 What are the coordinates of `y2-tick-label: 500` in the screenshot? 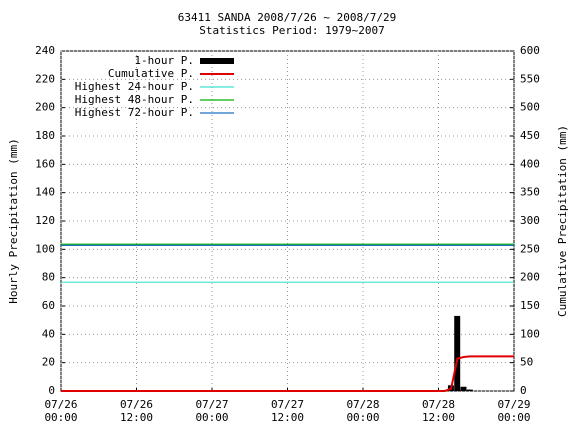 It's located at (530, 107).